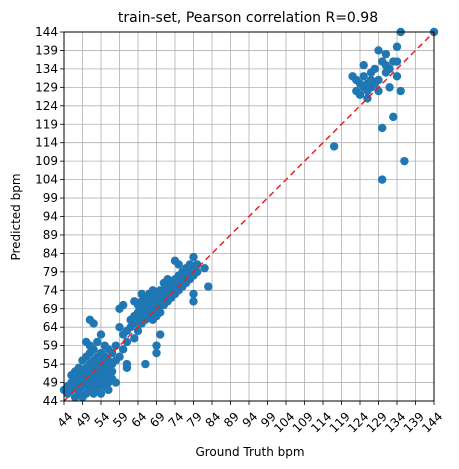  I want to click on y-tick-label: 69, so click(50, 309).